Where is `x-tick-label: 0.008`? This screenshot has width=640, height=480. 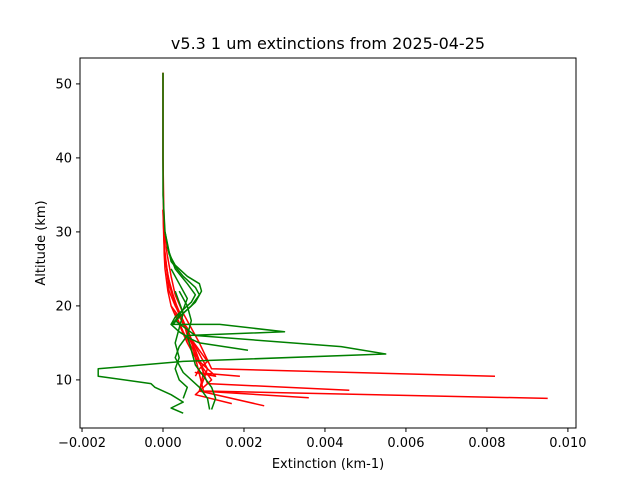
x-tick-label: 0.008 is located at coordinates (486, 443).